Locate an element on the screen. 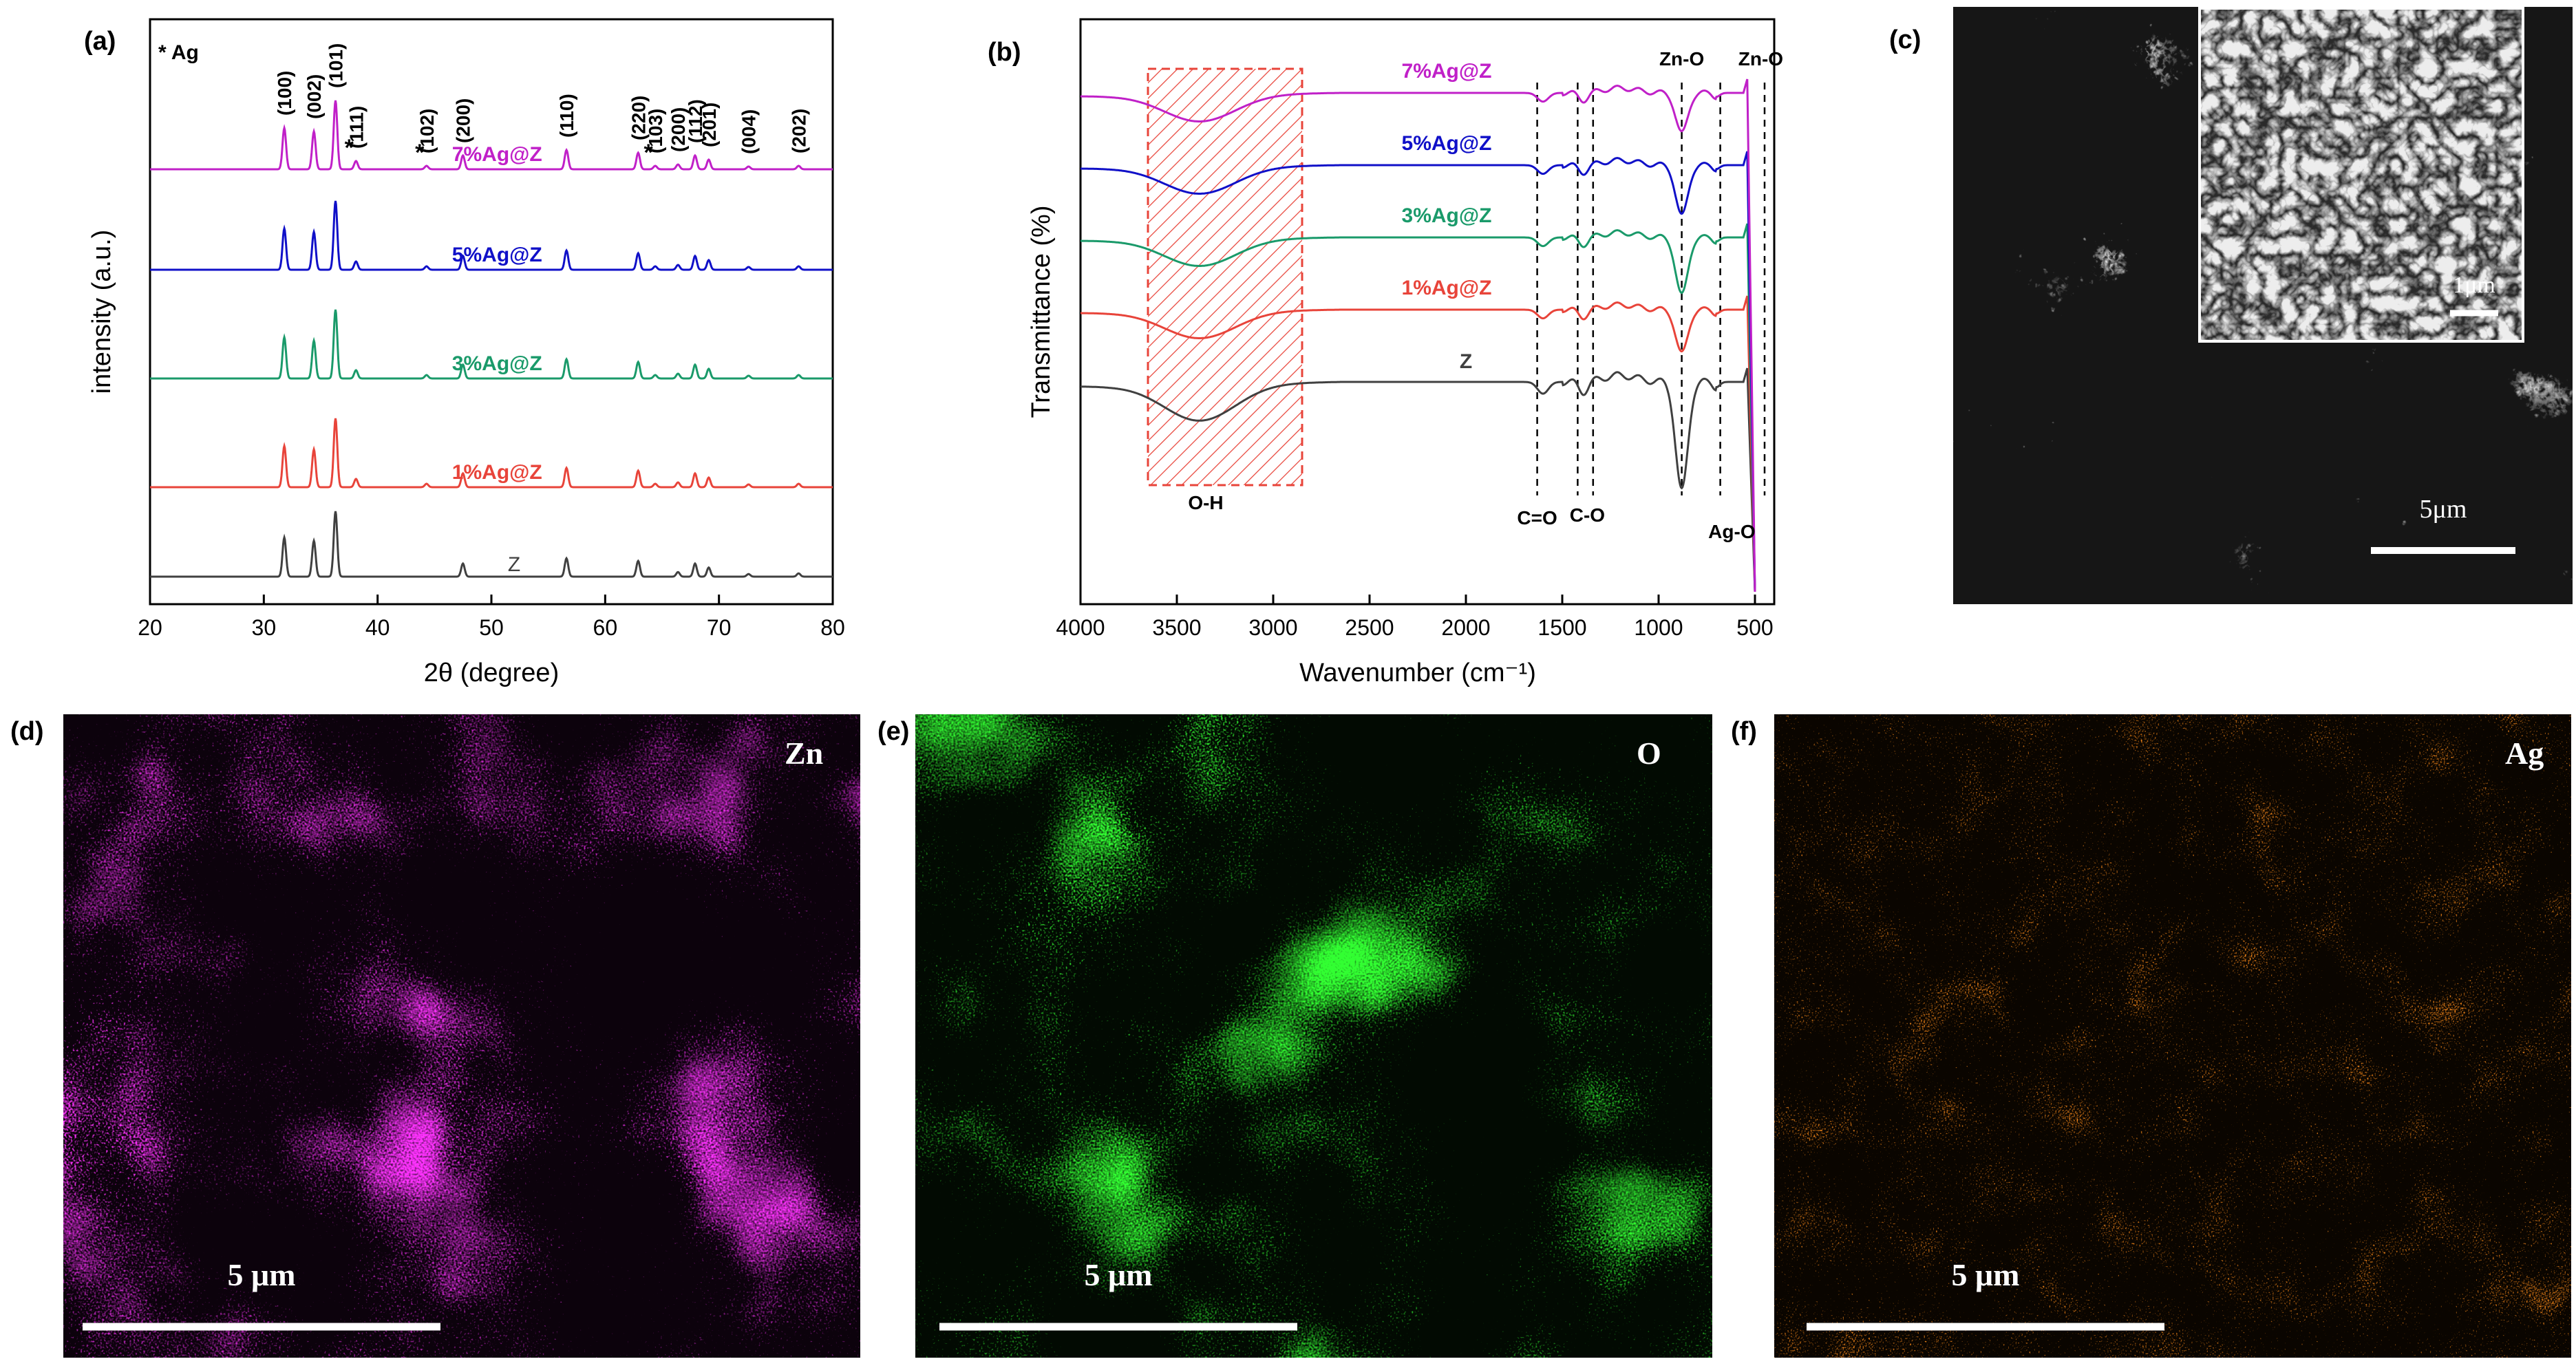 The image size is (2576, 1368). xrd-x-tick-label: 60 is located at coordinates (605, 627).